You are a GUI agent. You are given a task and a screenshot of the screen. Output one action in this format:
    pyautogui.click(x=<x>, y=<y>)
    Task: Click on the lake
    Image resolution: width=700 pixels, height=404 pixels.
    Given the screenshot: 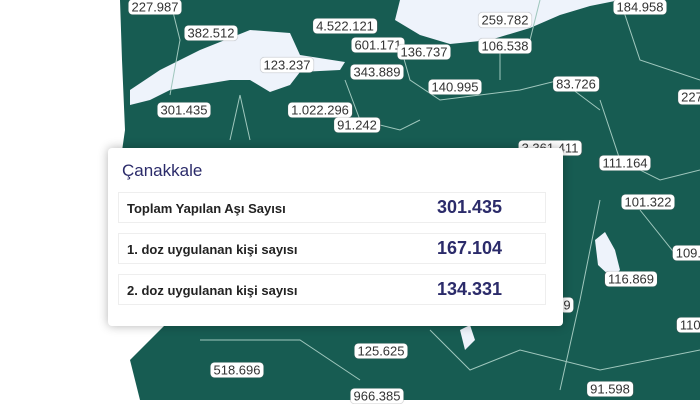 What is the action you would take?
    pyautogui.click(x=607, y=255)
    